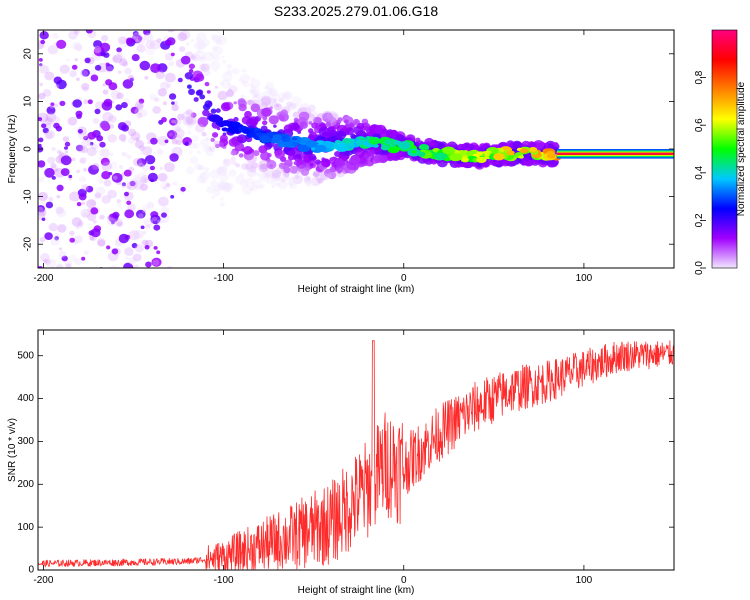 The width and height of the screenshot is (750, 600). Describe the element at coordinates (43, 580) in the screenshot. I see `x-tick-label: -200` at that location.